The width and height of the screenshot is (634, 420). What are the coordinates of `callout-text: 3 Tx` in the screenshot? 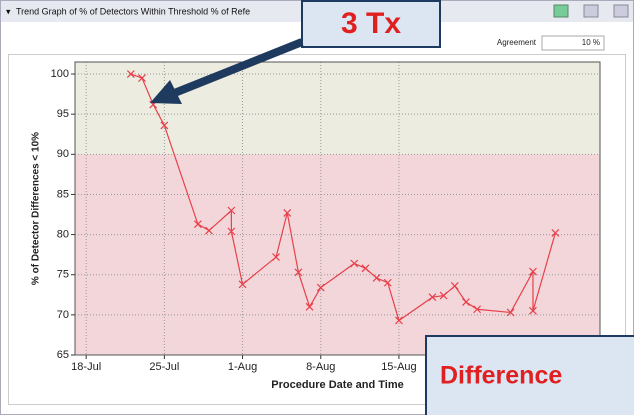 It's located at (371, 23).